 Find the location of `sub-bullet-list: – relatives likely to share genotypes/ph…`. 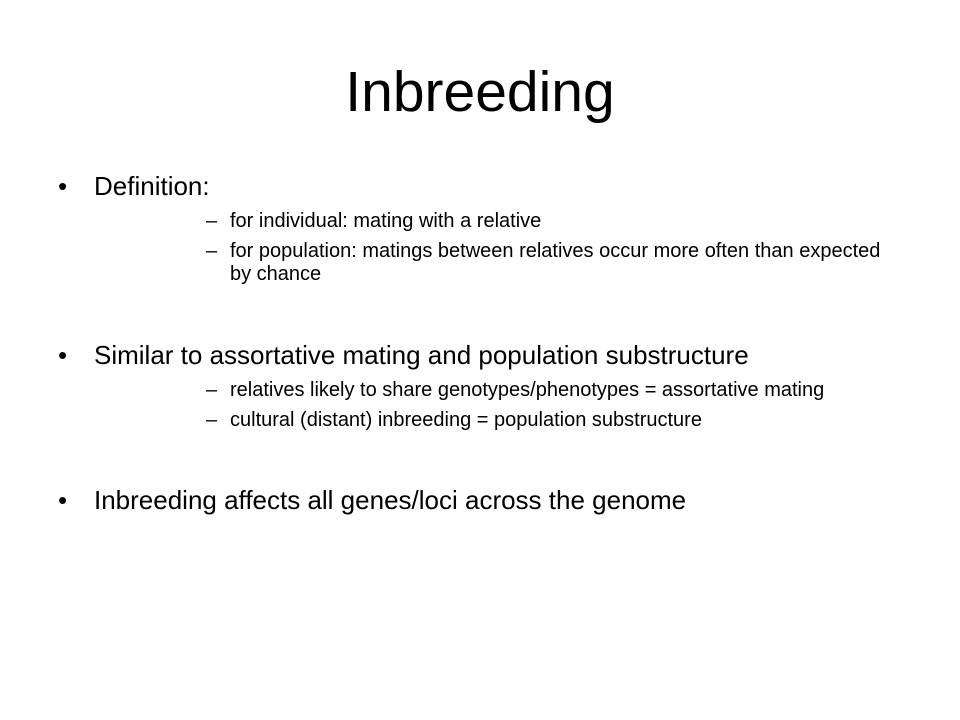

sub-bullet-list: – relatives likely to share genotypes/ph… is located at coordinates (527, 405).